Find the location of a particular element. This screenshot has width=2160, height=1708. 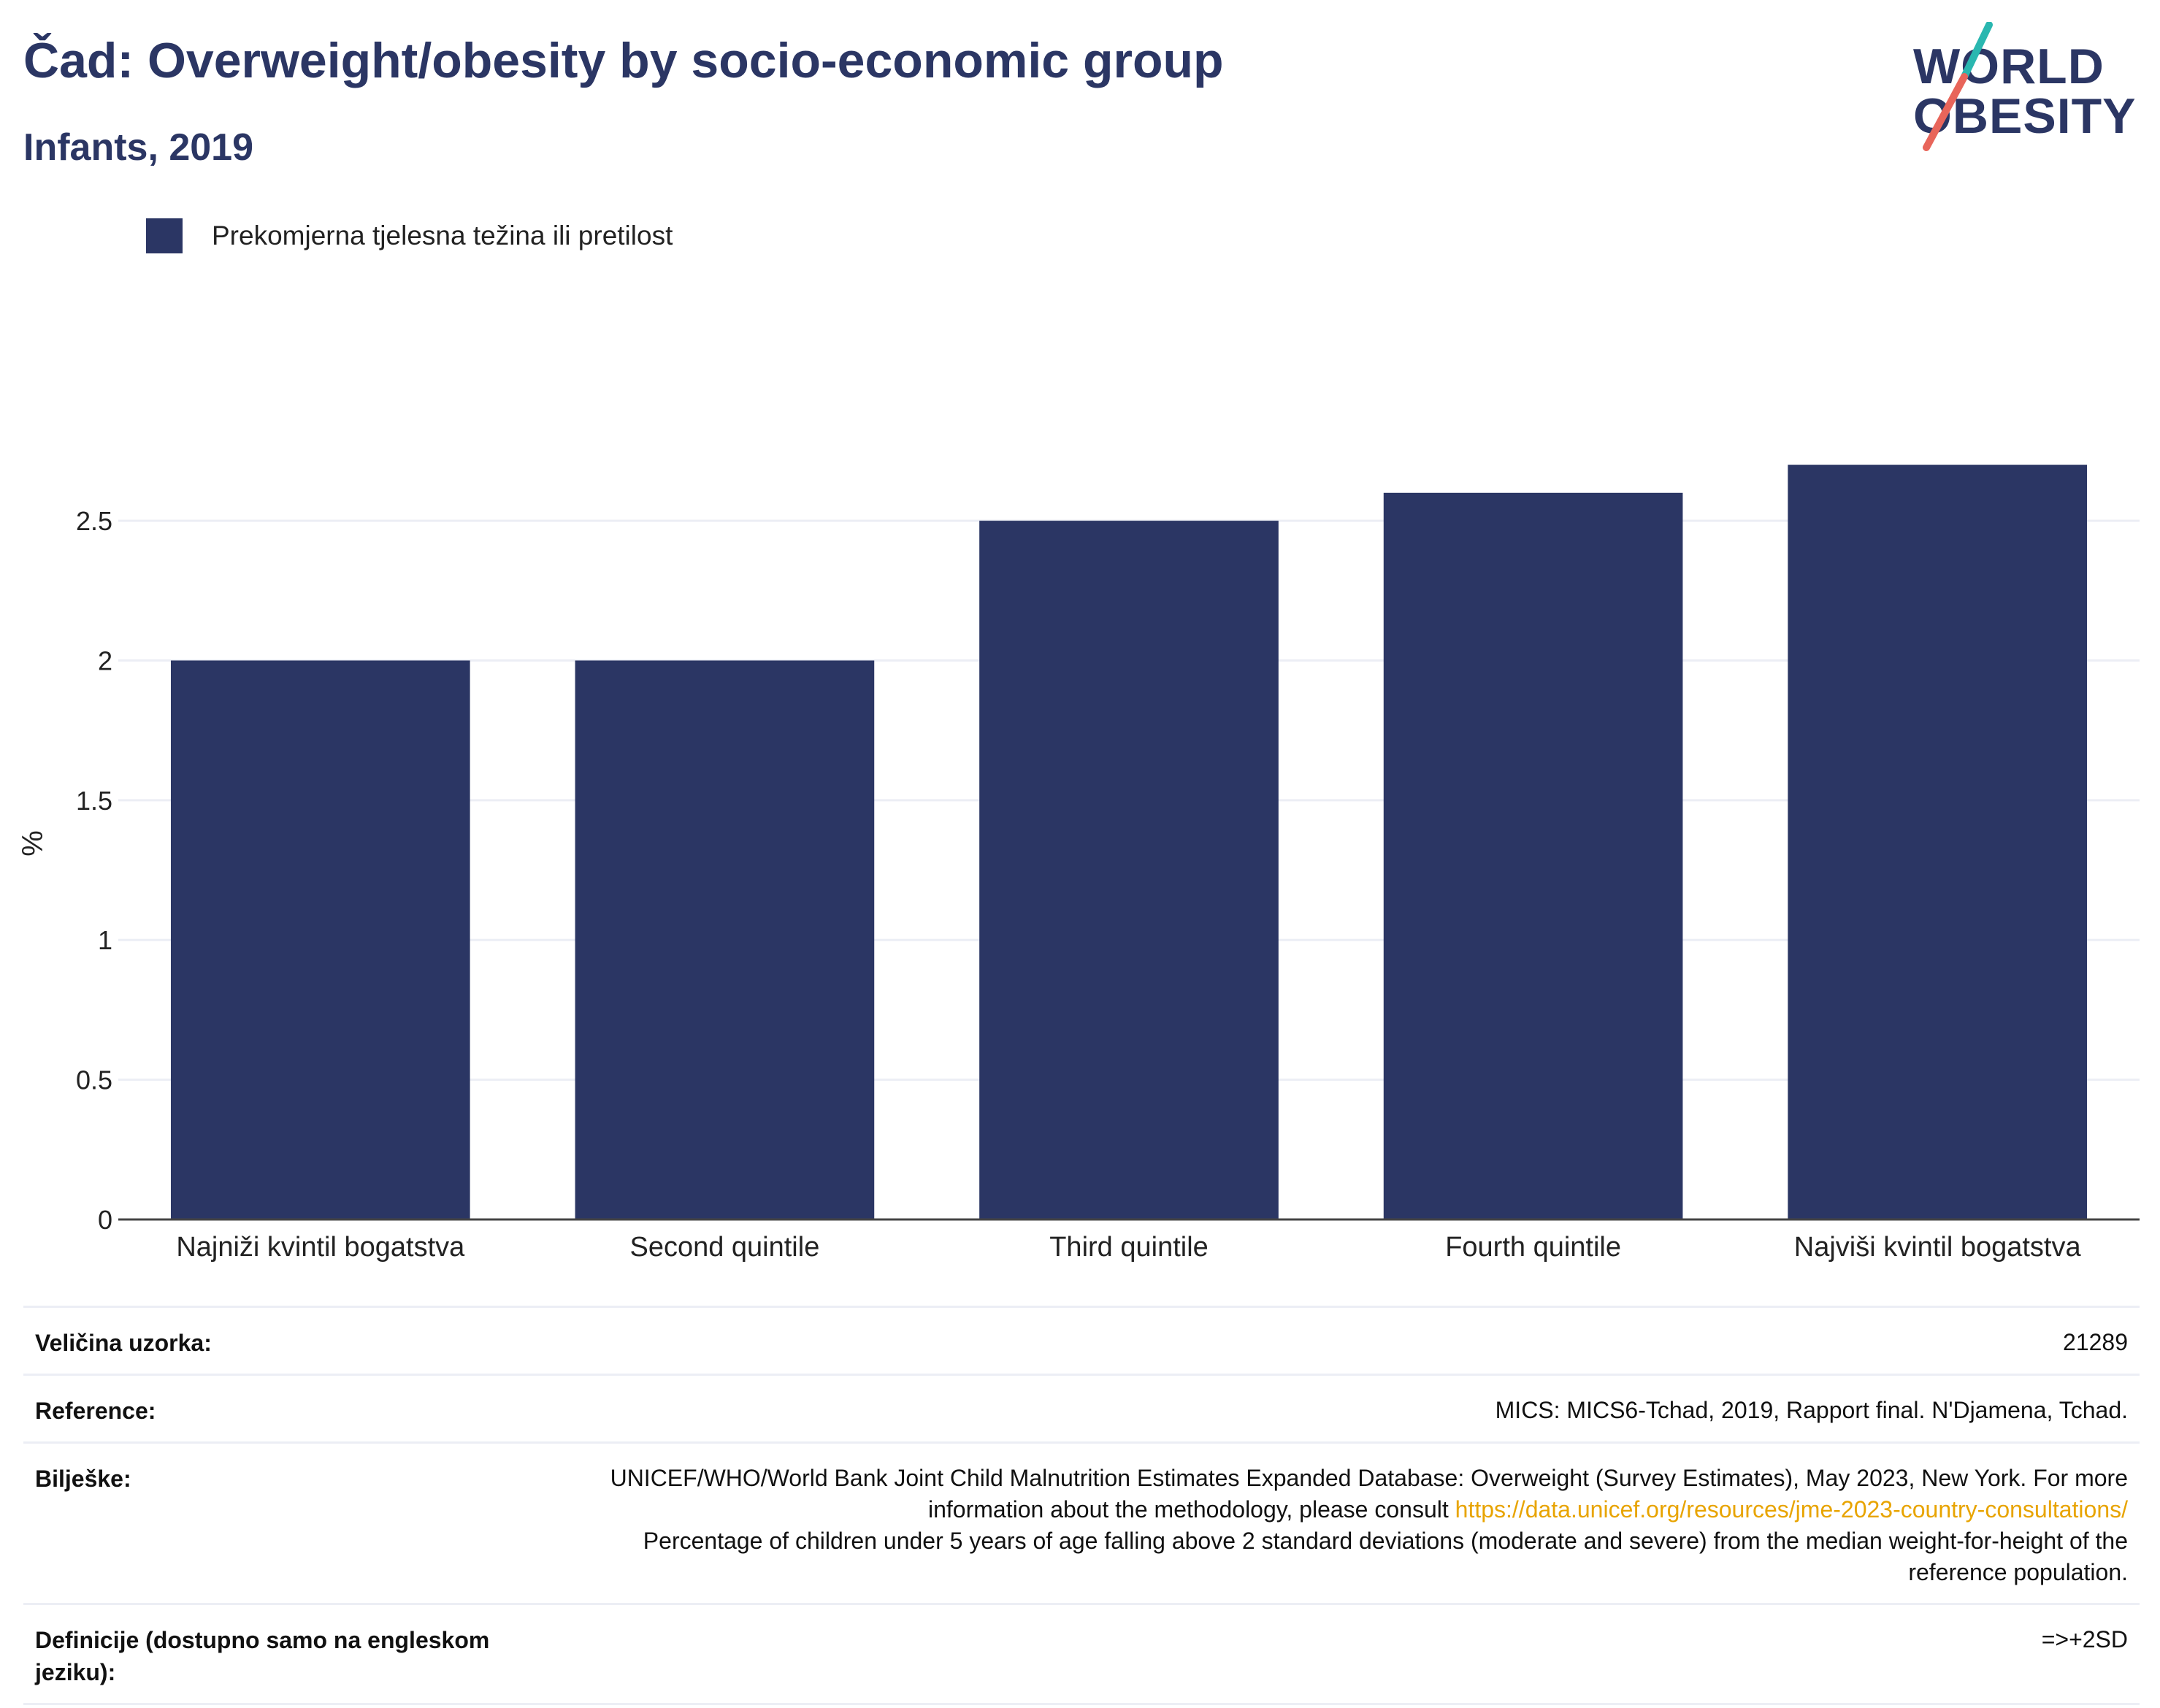

info-row-sample-size: Veličina uzorka: 21289 is located at coordinates (1081, 1340).